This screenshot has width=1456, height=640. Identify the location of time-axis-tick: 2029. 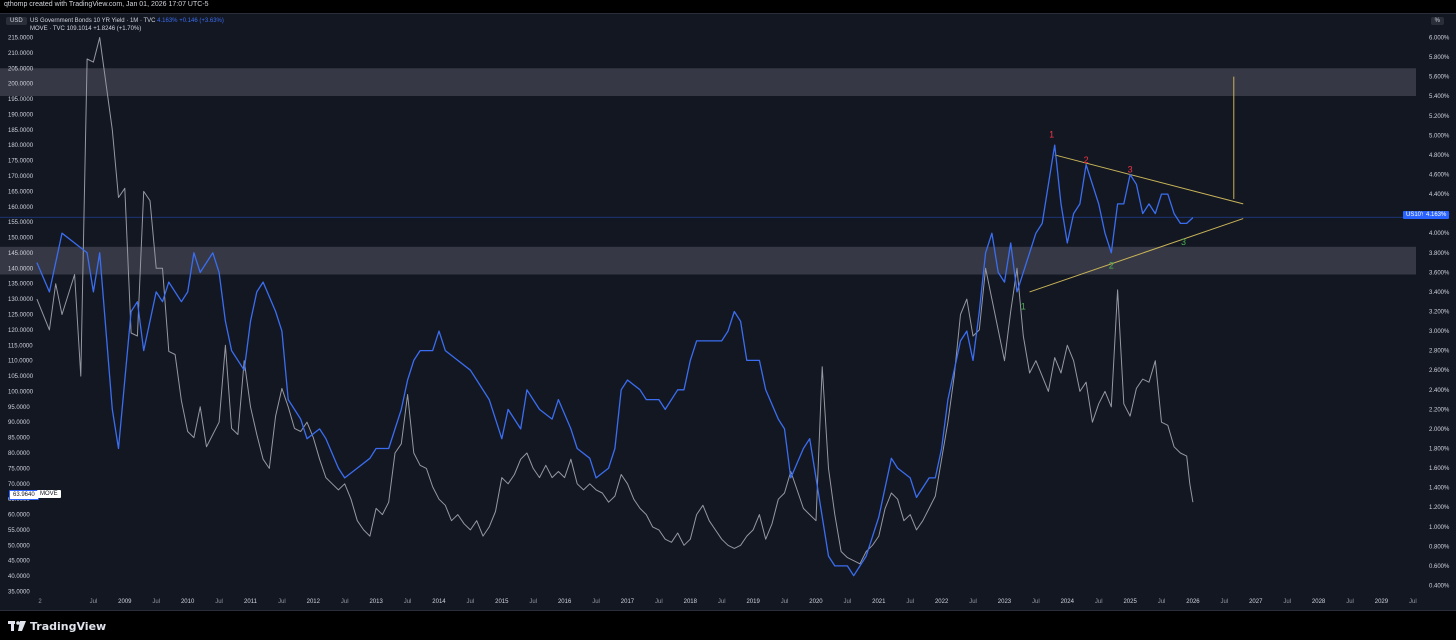
(1382, 602).